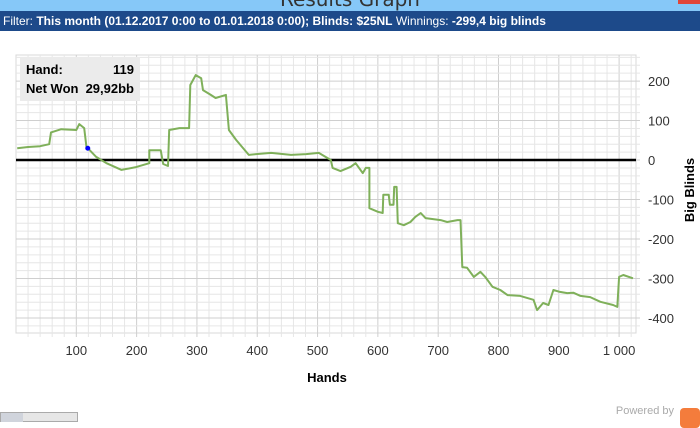  I want to click on y-tick-label: 100, so click(659, 121).